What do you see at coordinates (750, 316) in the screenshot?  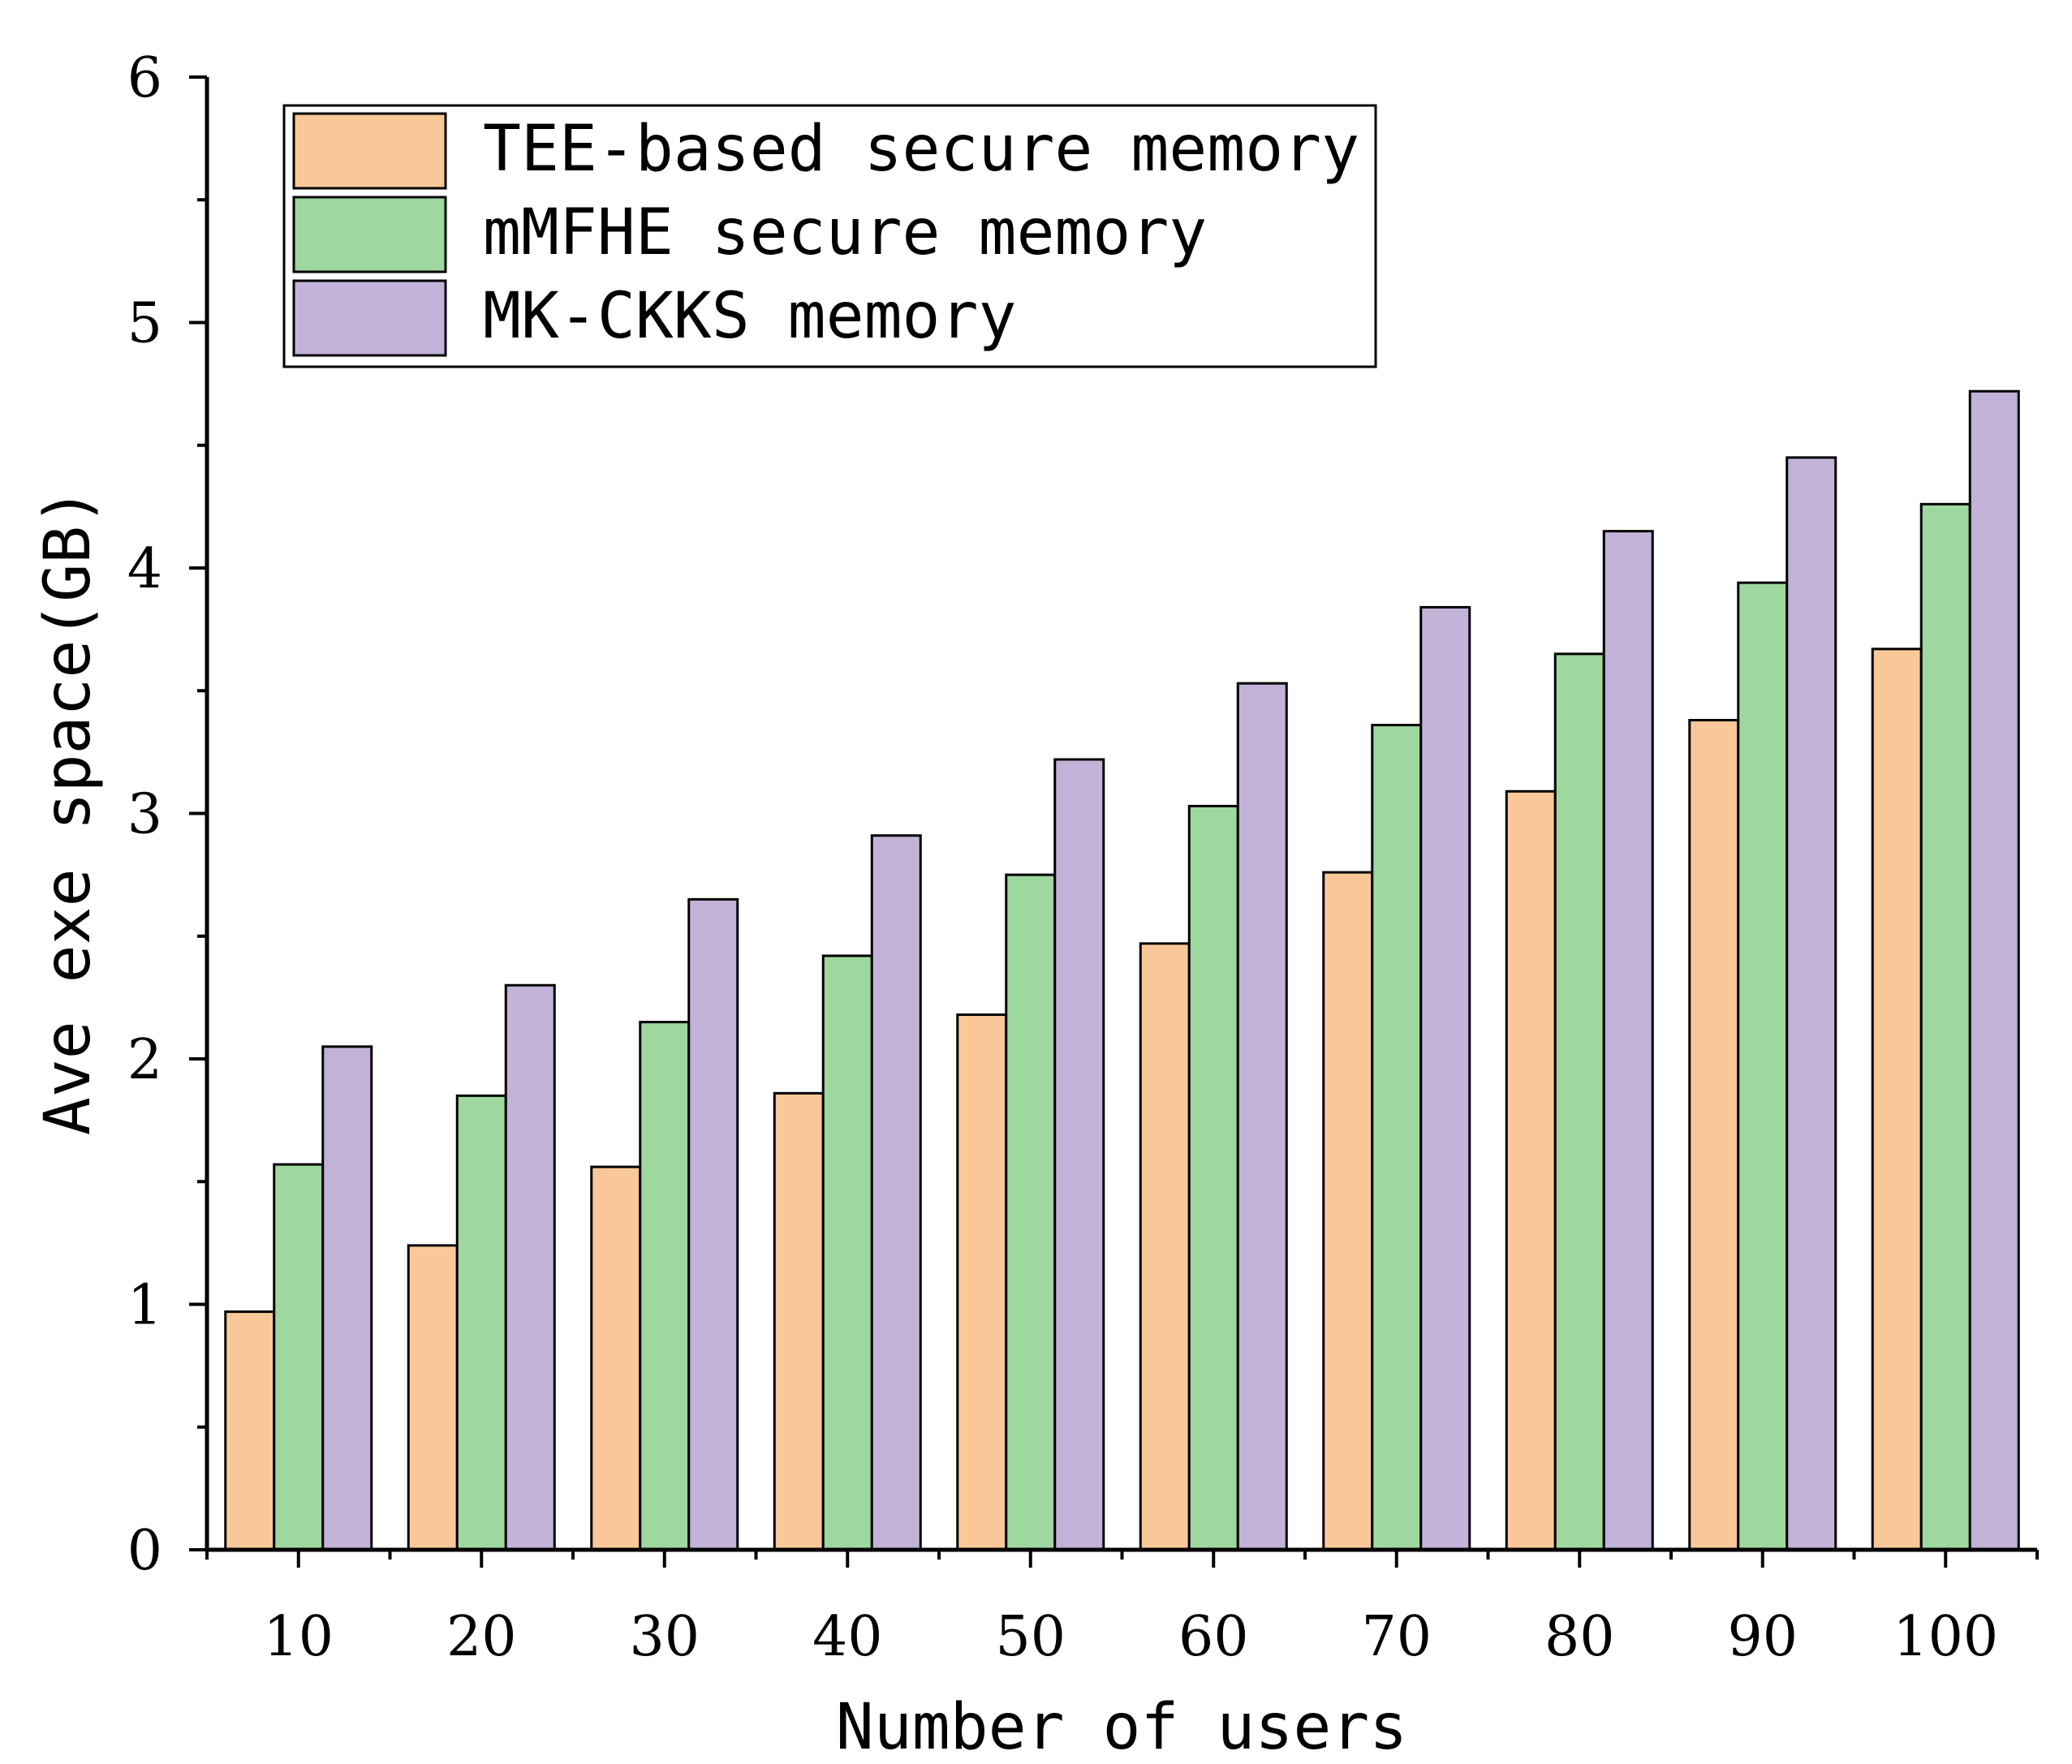 I see `legend-label-3: MK-CKKS memory` at bounding box center [750, 316].